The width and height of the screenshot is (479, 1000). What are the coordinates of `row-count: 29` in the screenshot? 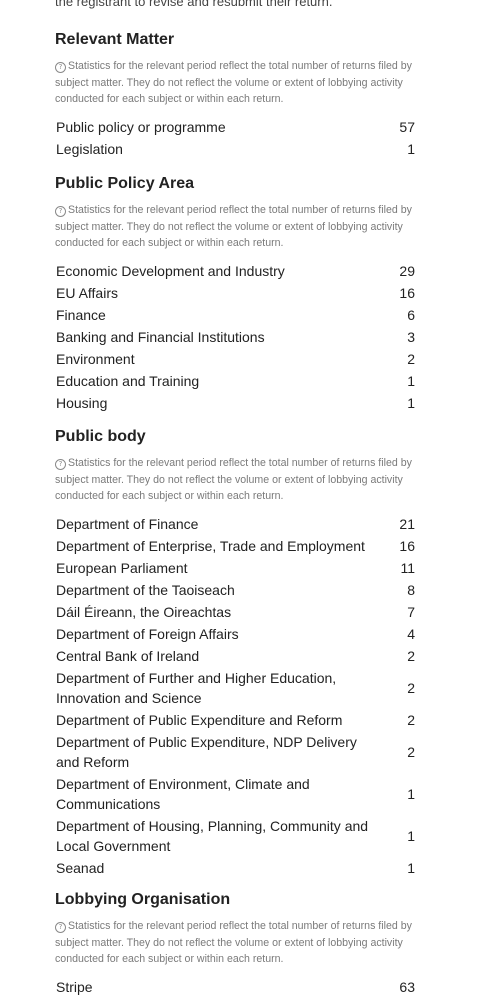 It's located at (407, 270).